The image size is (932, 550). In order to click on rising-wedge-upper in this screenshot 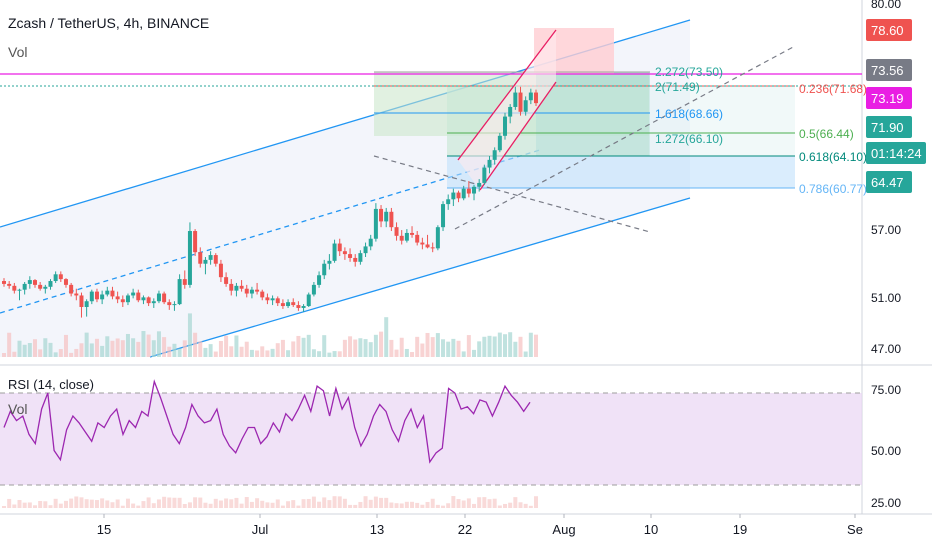, I will do `click(507, 95)`.